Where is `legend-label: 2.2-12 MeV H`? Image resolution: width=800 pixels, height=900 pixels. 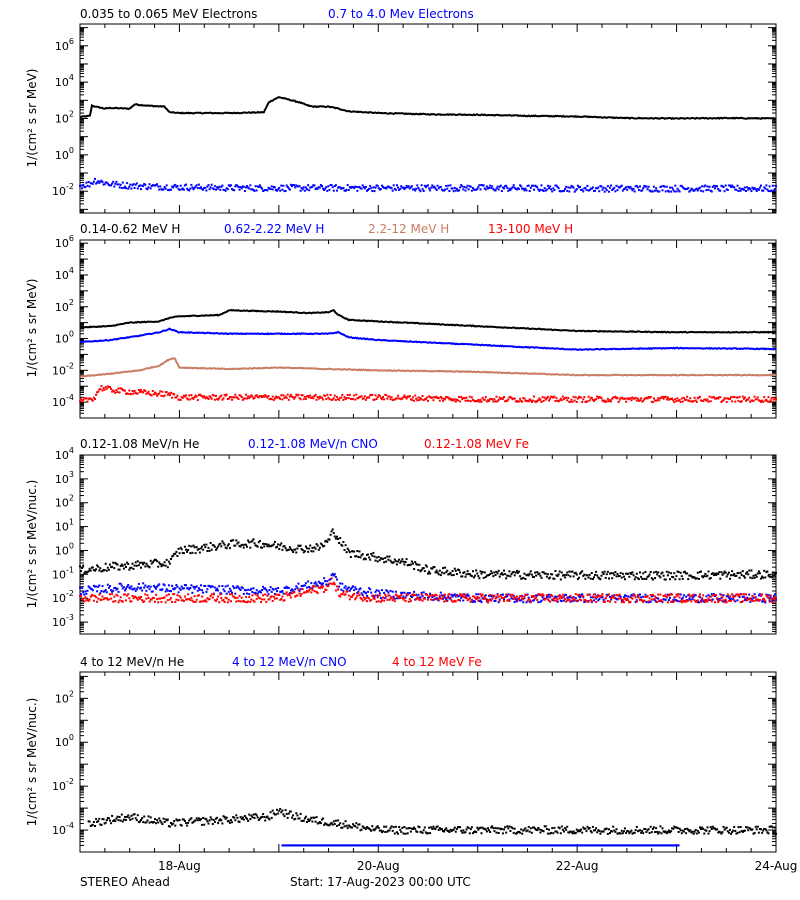 legend-label: 2.2-12 MeV H is located at coordinates (408, 229).